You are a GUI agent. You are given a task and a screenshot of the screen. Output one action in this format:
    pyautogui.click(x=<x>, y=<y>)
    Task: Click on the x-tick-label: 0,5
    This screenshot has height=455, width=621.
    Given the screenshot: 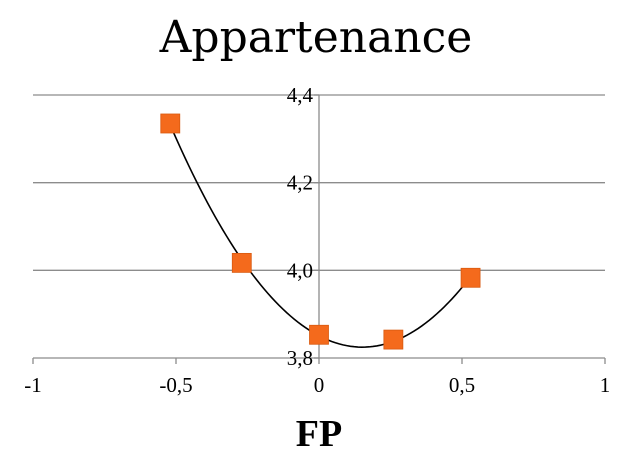 What is the action you would take?
    pyautogui.click(x=462, y=385)
    